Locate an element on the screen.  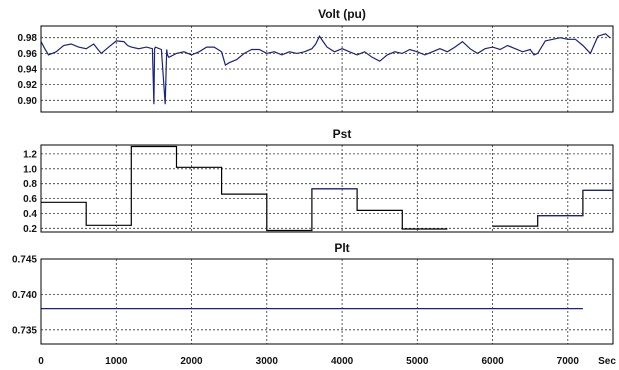
x-tick-label: 5000 is located at coordinates (417, 361).